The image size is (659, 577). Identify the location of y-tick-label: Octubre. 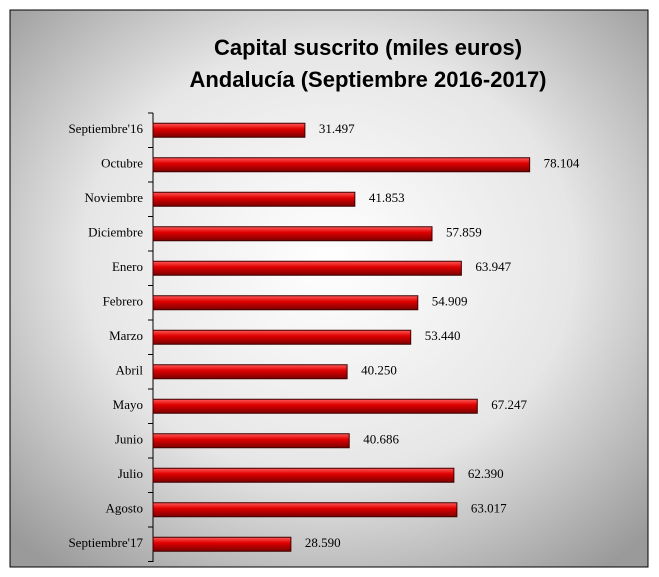
(122, 163).